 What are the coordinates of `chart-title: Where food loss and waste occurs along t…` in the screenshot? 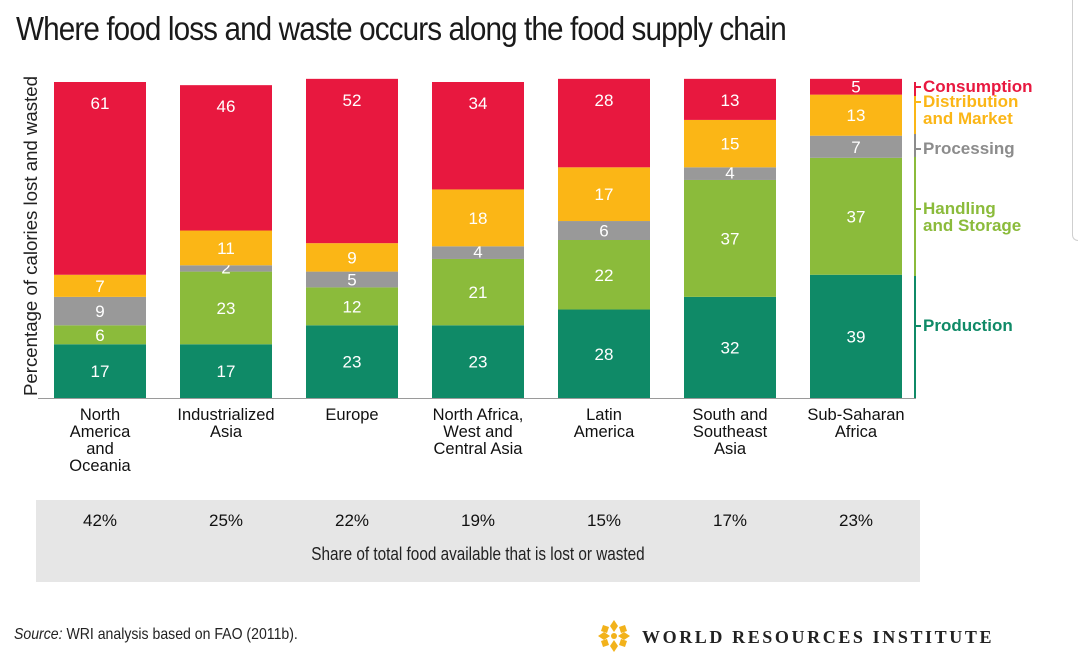 It's located at (401, 28).